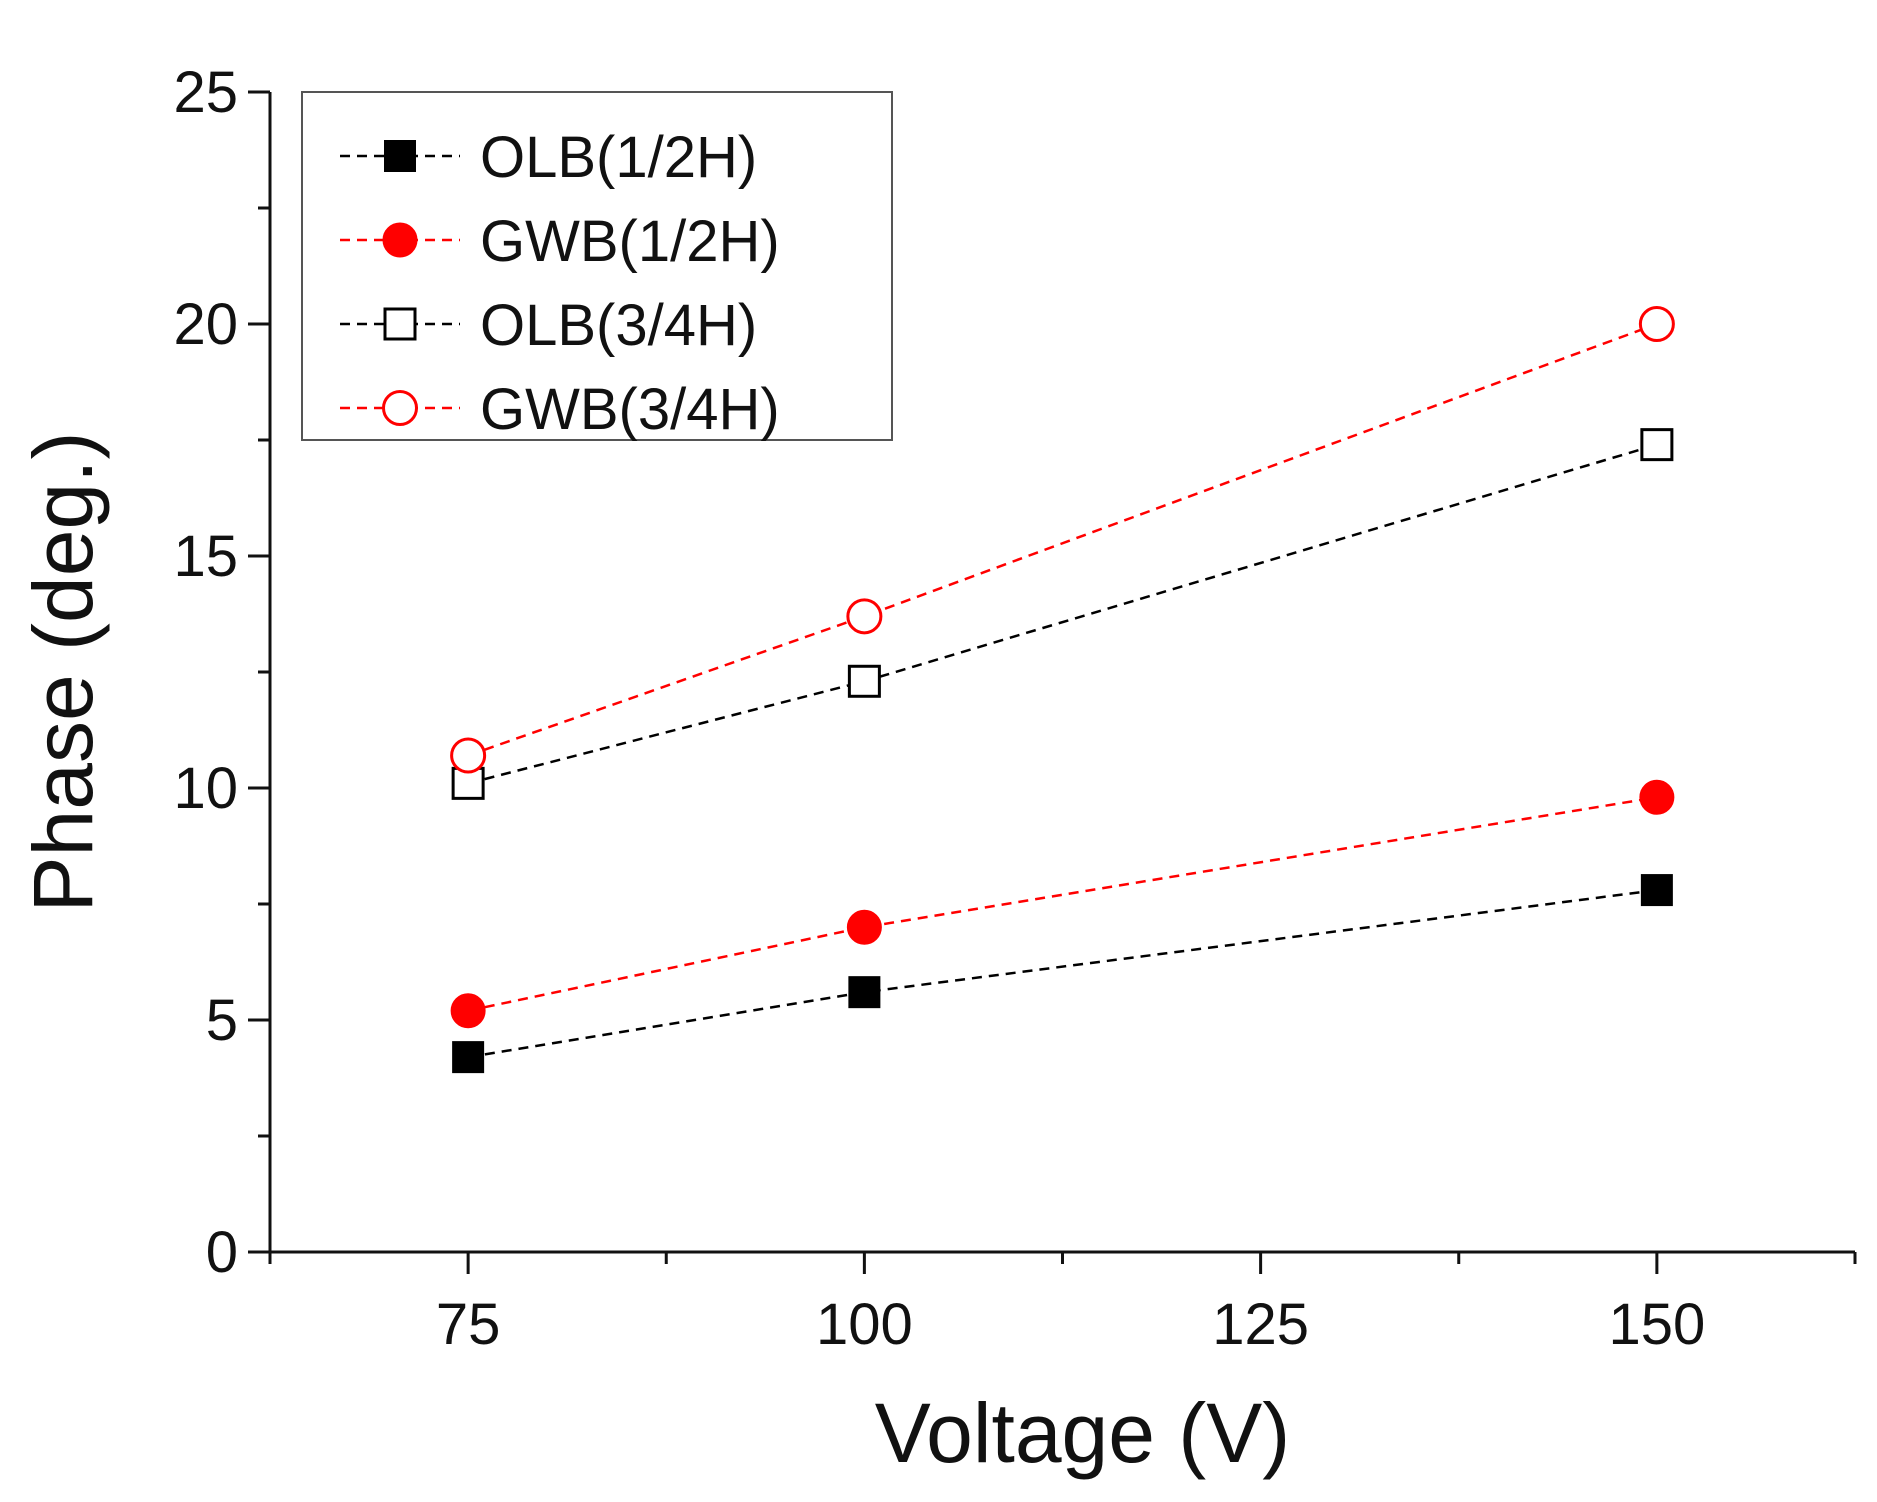 Image resolution: width=1877 pixels, height=1502 pixels. What do you see at coordinates (205, 92) in the screenshot?
I see `y-tick-label: 25` at bounding box center [205, 92].